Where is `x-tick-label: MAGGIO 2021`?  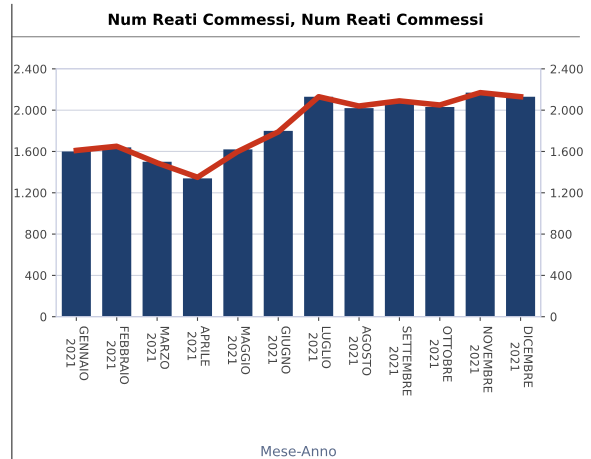
x-tick-label: MAGGIO 2021 is located at coordinates (239, 350).